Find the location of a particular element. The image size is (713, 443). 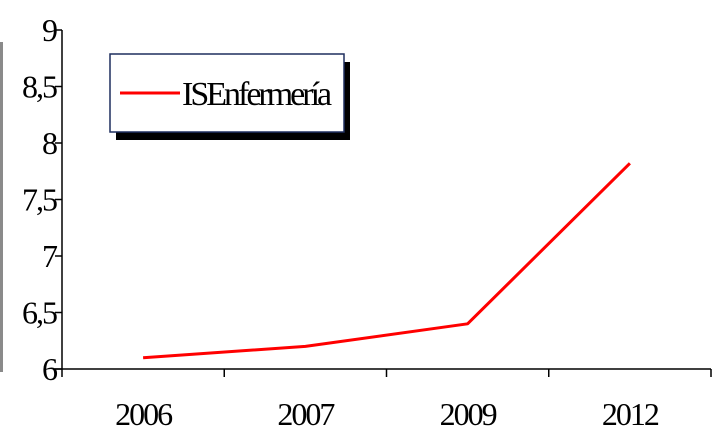

legend: ISEnfermería is located at coordinates (229, 96).